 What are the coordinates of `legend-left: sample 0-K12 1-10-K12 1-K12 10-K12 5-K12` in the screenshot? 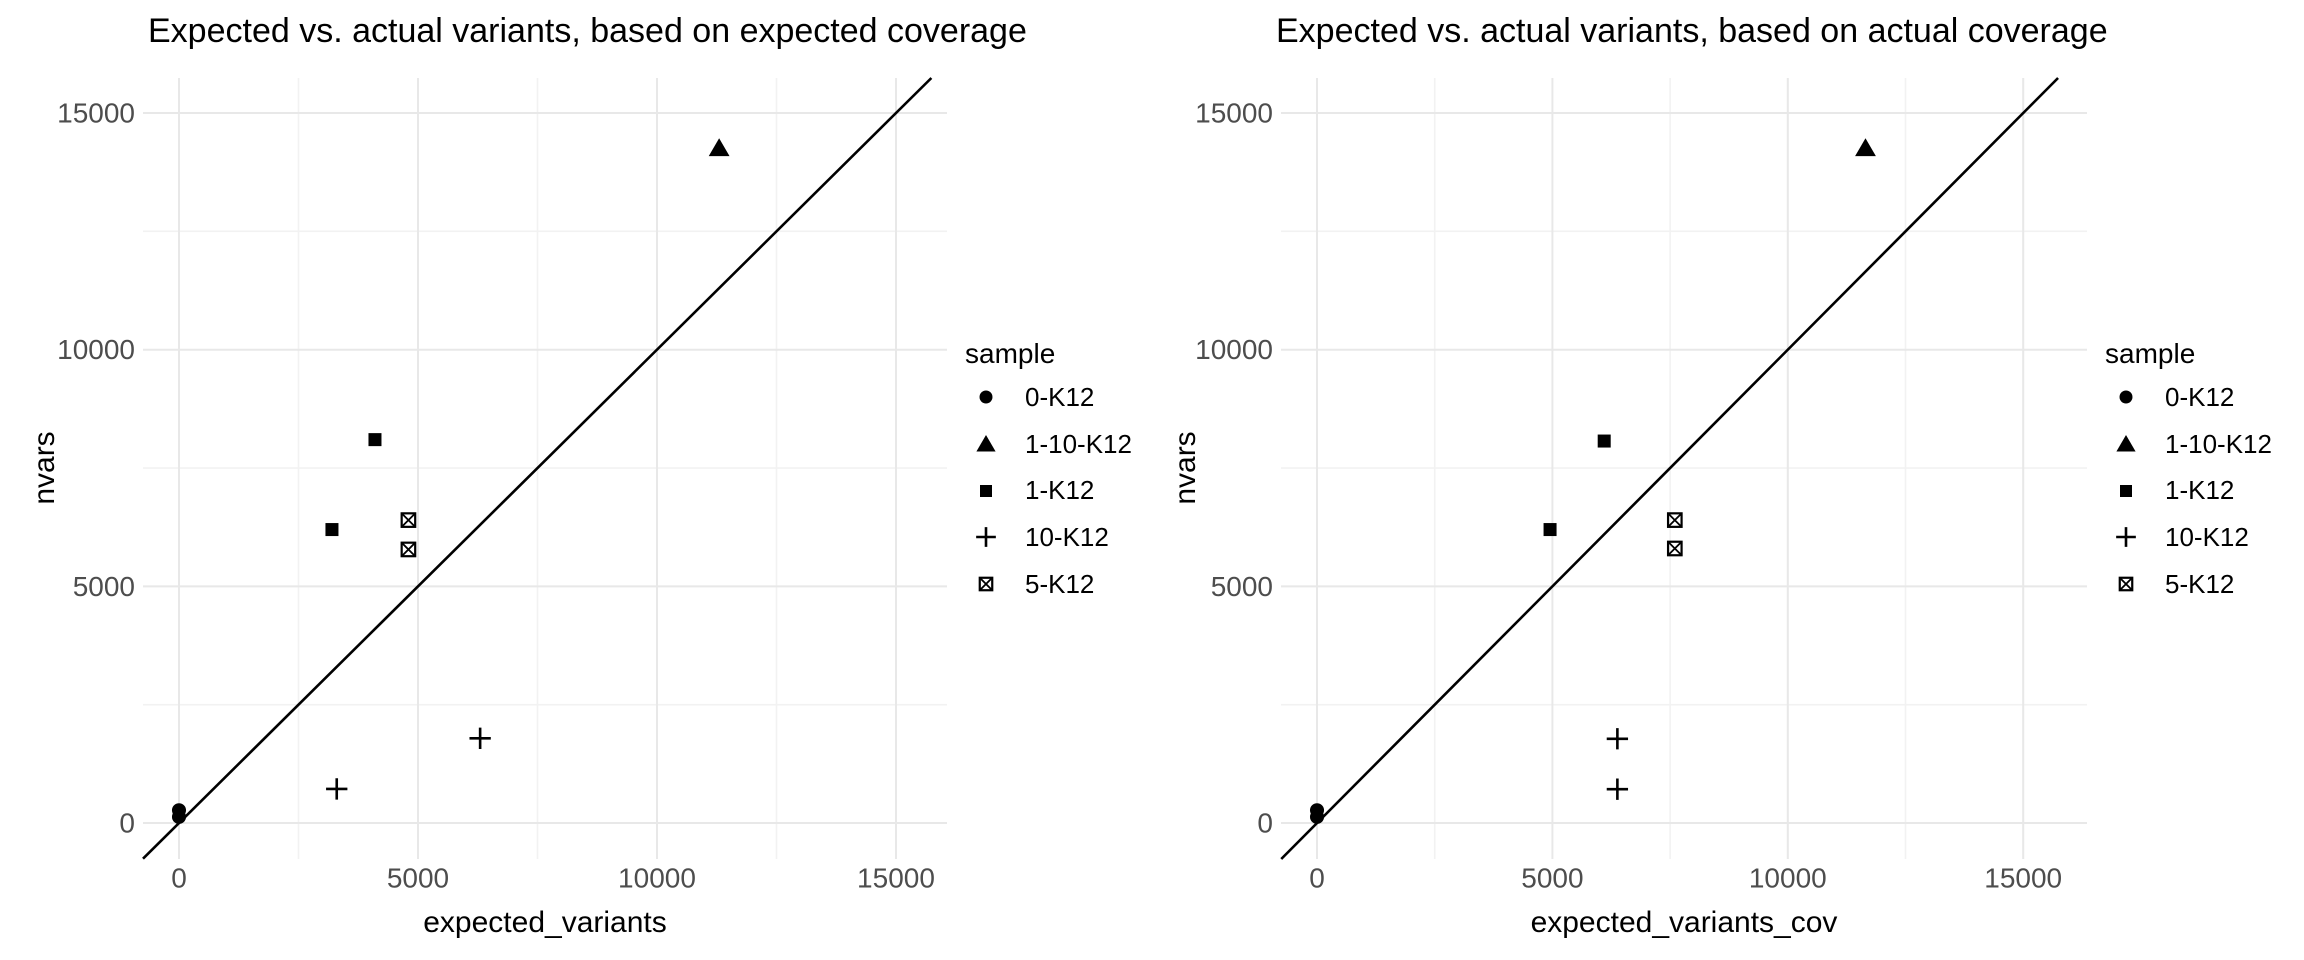 It's located at (1048, 470).